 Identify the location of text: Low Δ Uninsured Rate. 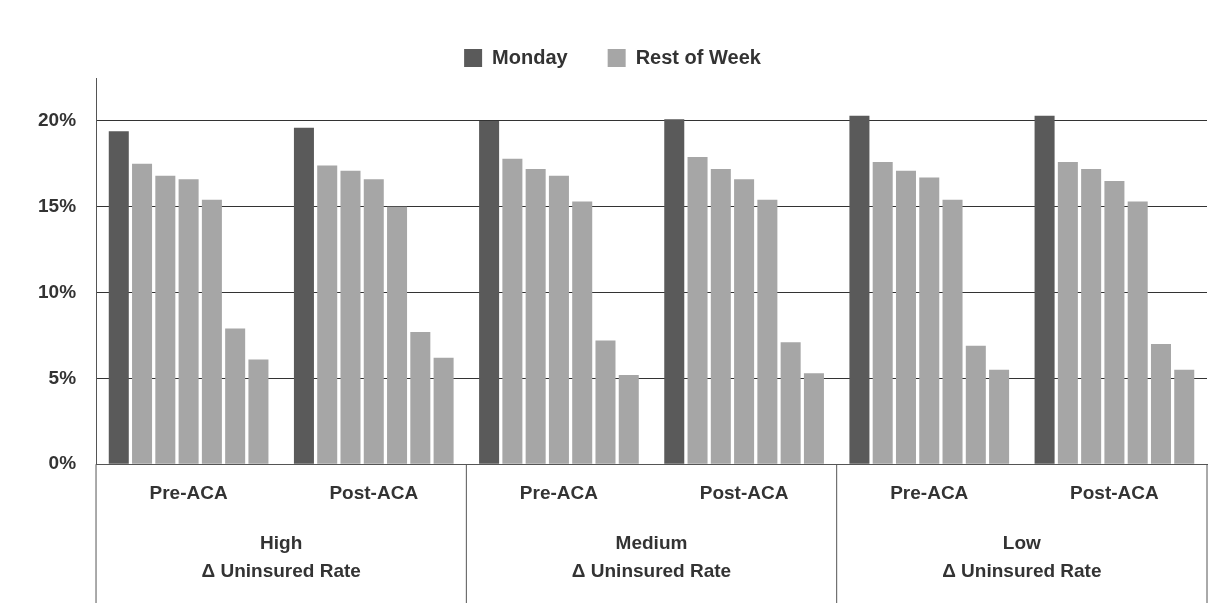
(1022, 557).